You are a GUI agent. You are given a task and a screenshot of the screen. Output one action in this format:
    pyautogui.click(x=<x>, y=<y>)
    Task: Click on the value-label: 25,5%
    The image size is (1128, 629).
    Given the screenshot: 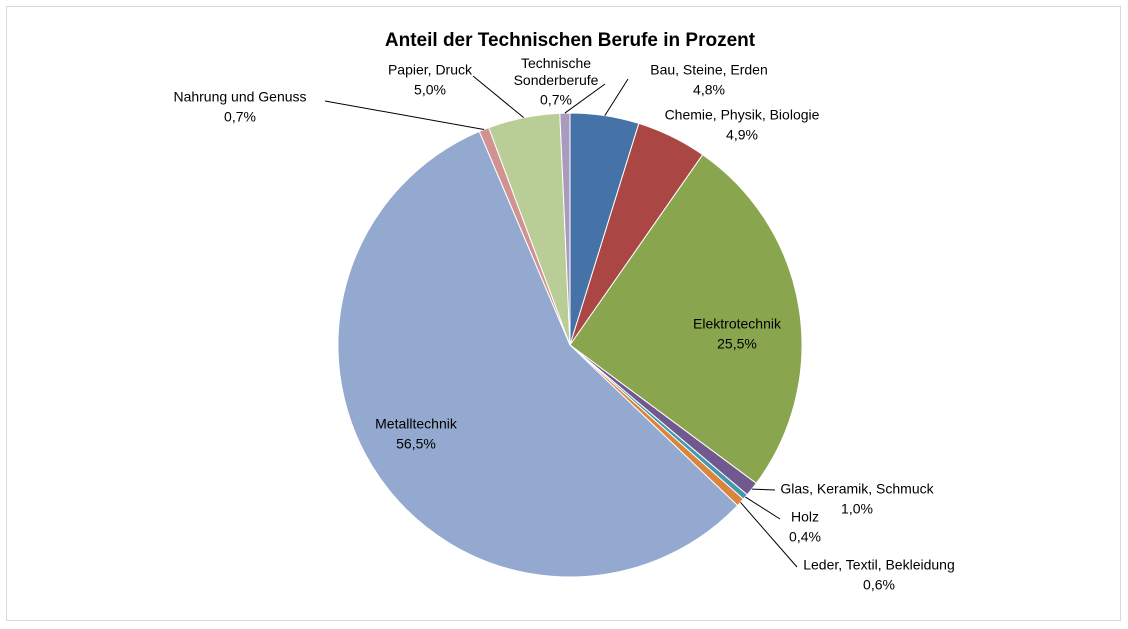 What is the action you would take?
    pyautogui.click(x=737, y=344)
    